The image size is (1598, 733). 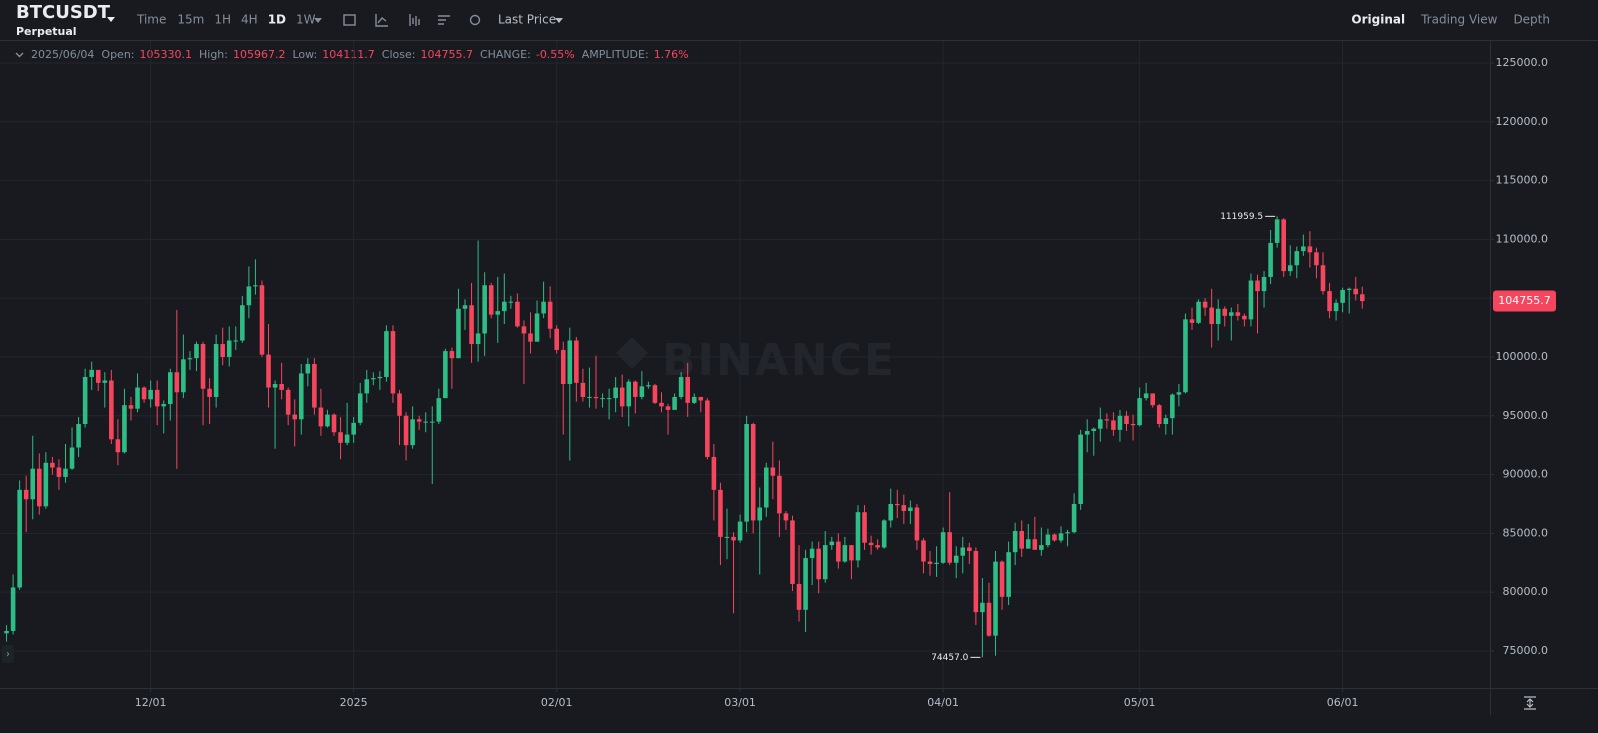 What do you see at coordinates (277, 20) in the screenshot?
I see `interval-option: 1D` at bounding box center [277, 20].